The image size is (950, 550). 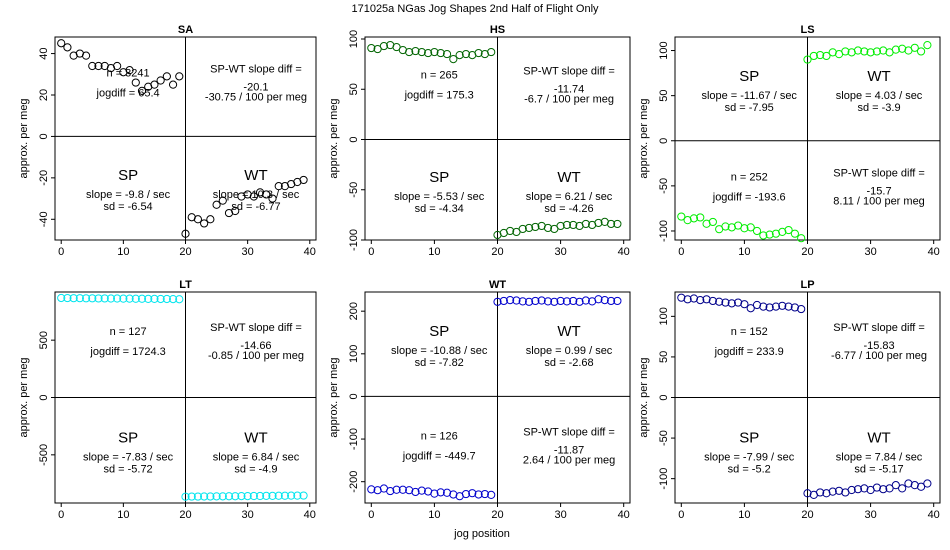 What do you see at coordinates (439, 197) in the screenshot?
I see `sp-slope-text: slope = -5.53 / sec` at bounding box center [439, 197].